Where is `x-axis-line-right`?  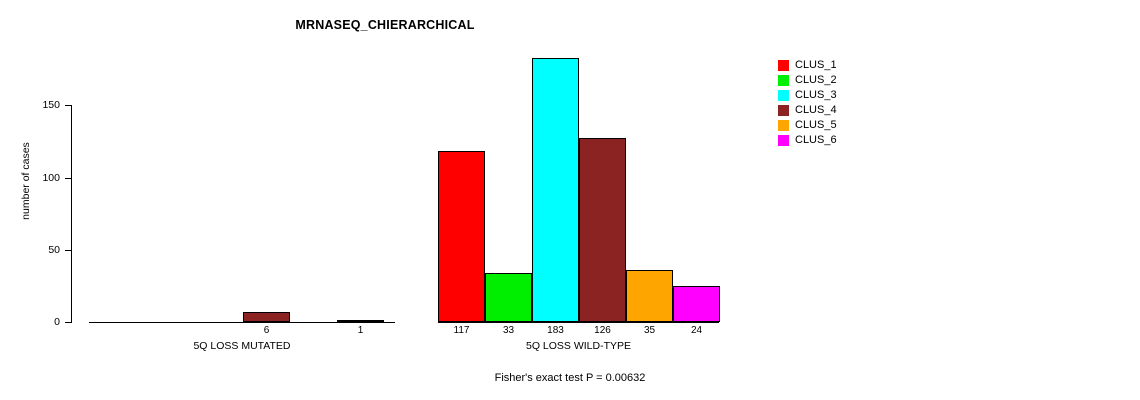 x-axis-line-right is located at coordinates (578, 322).